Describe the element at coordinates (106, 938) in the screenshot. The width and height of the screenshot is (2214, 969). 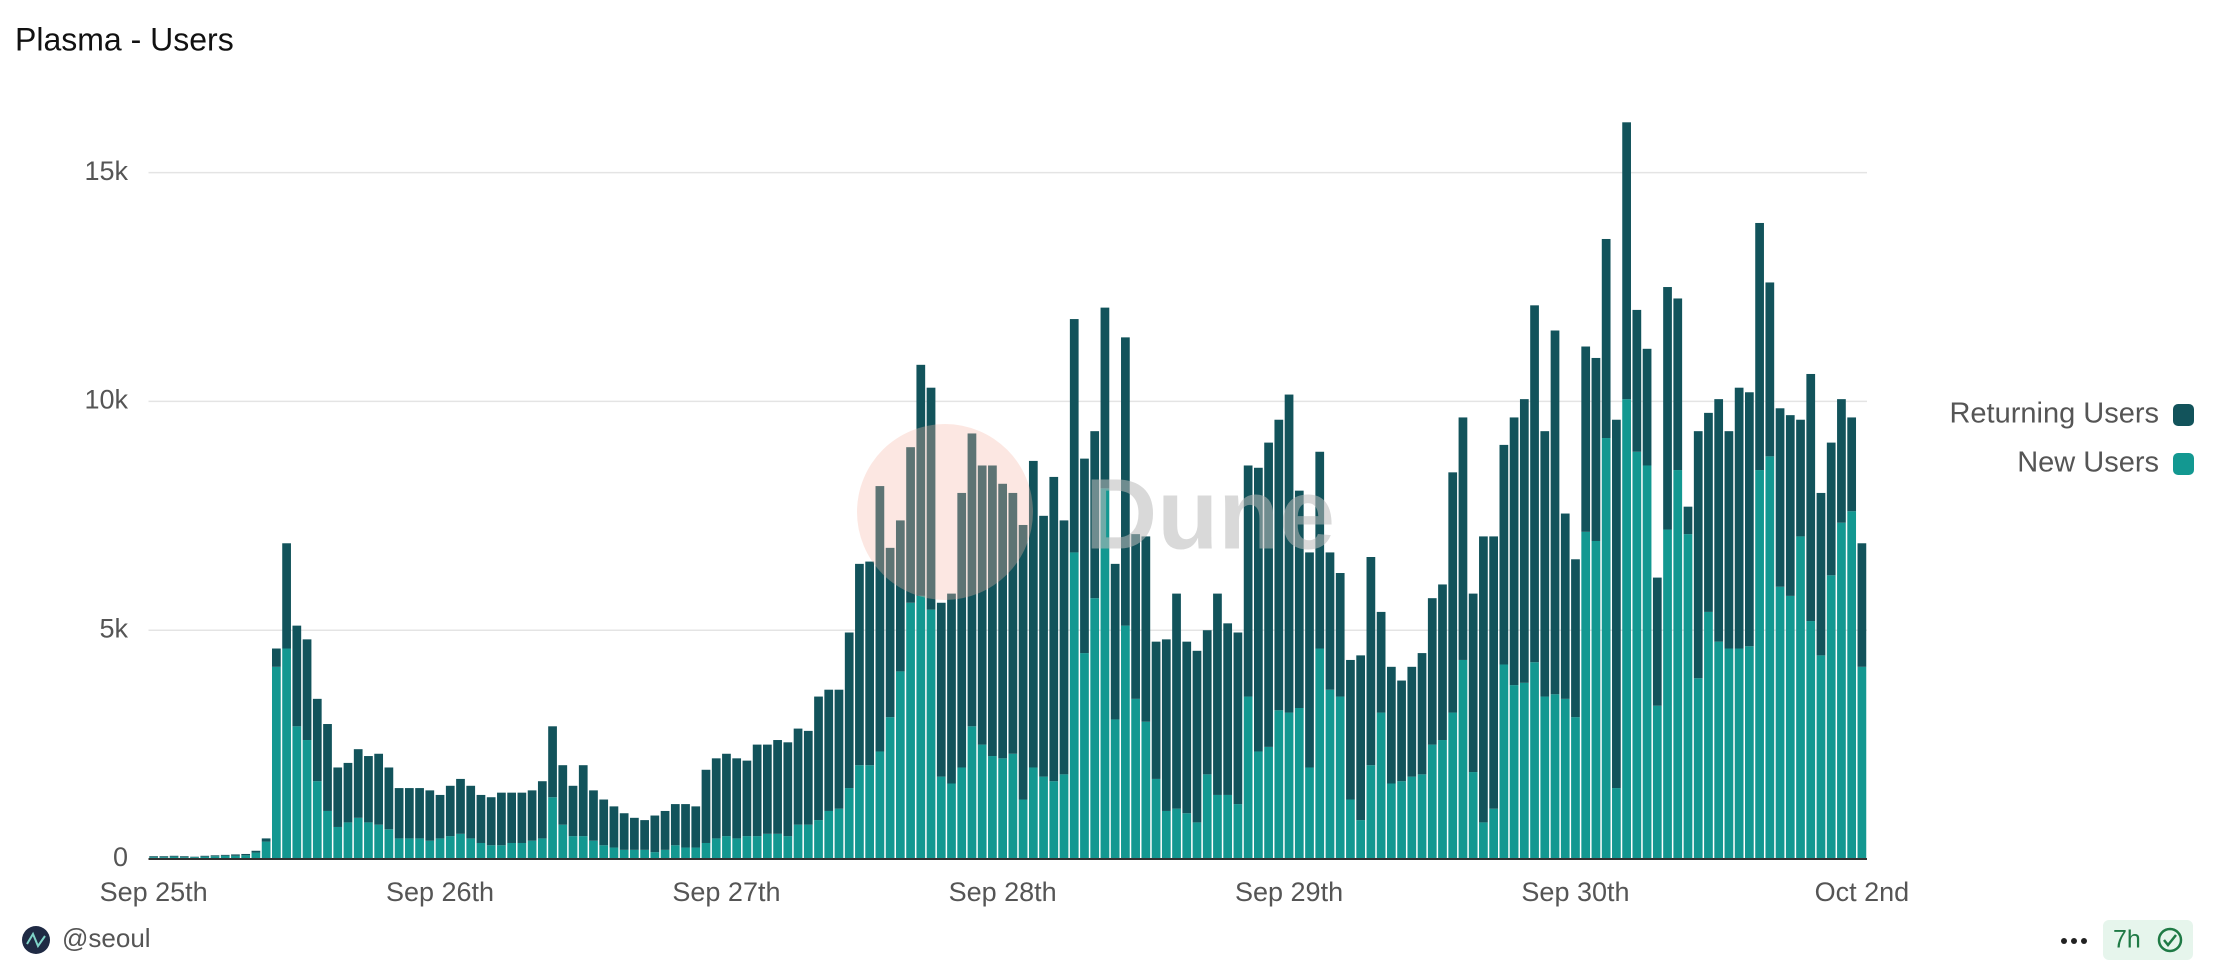
I see `footer-user: @seoul` at that location.